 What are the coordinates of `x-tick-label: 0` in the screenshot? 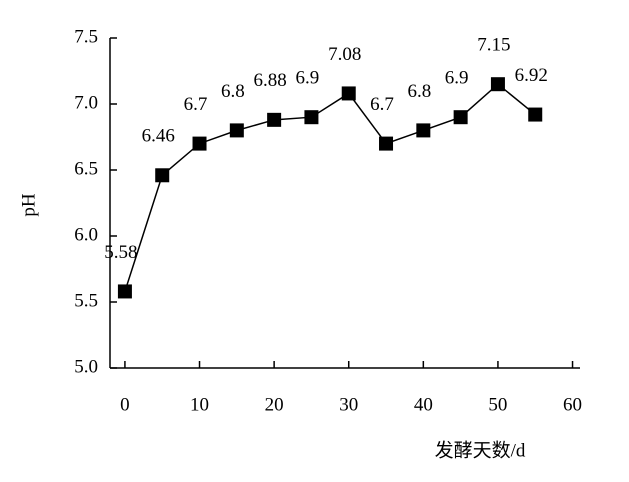 It's located at (125, 404).